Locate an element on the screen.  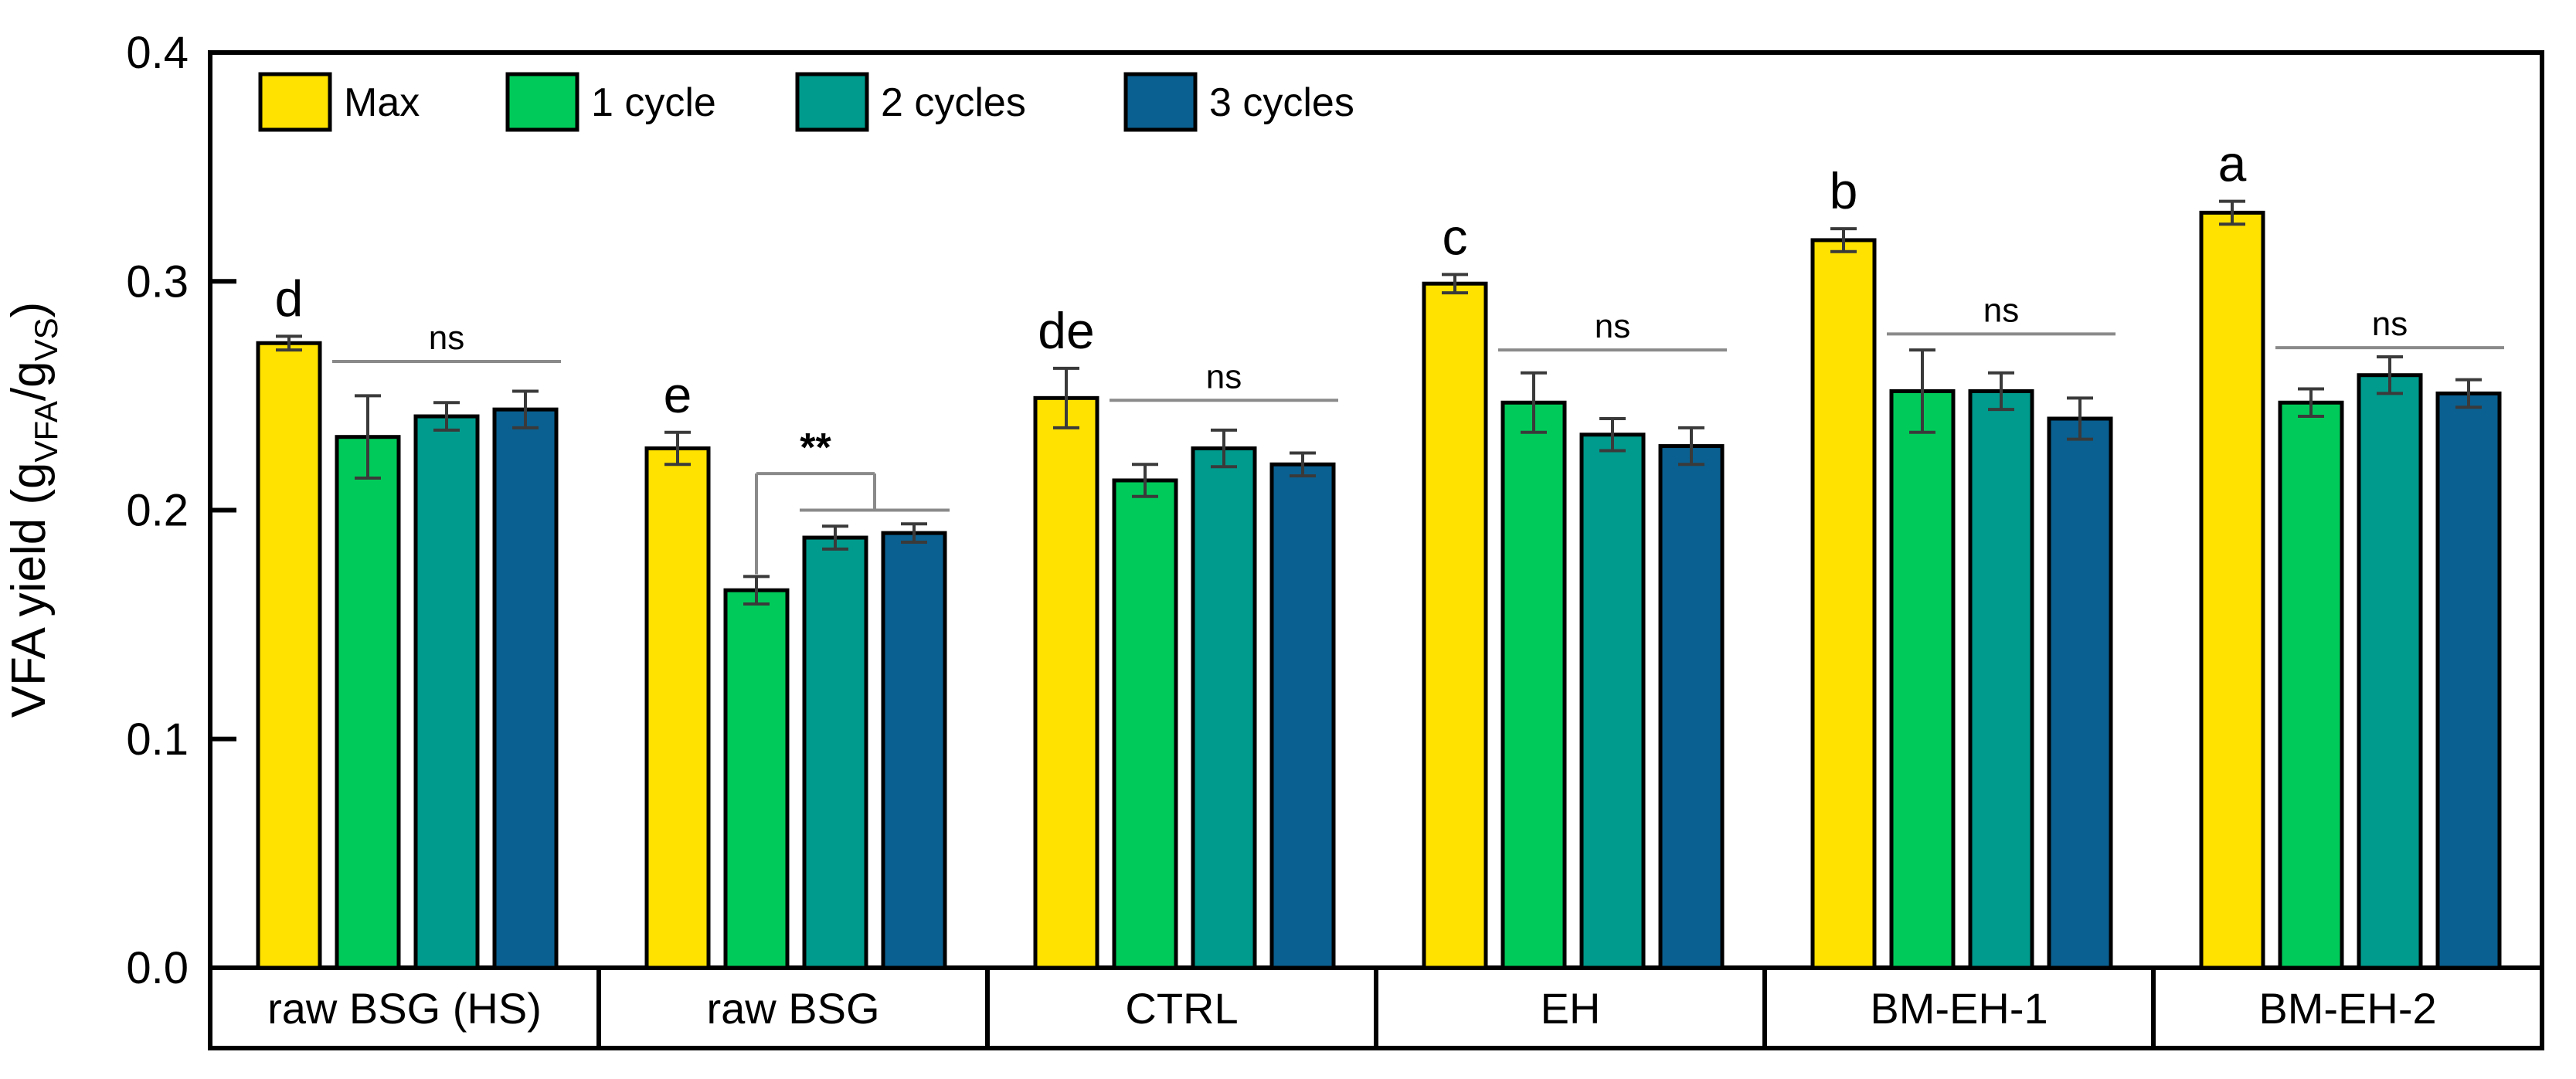
sig-ns-raw-bsg-hs: ns is located at coordinates (446, 341).